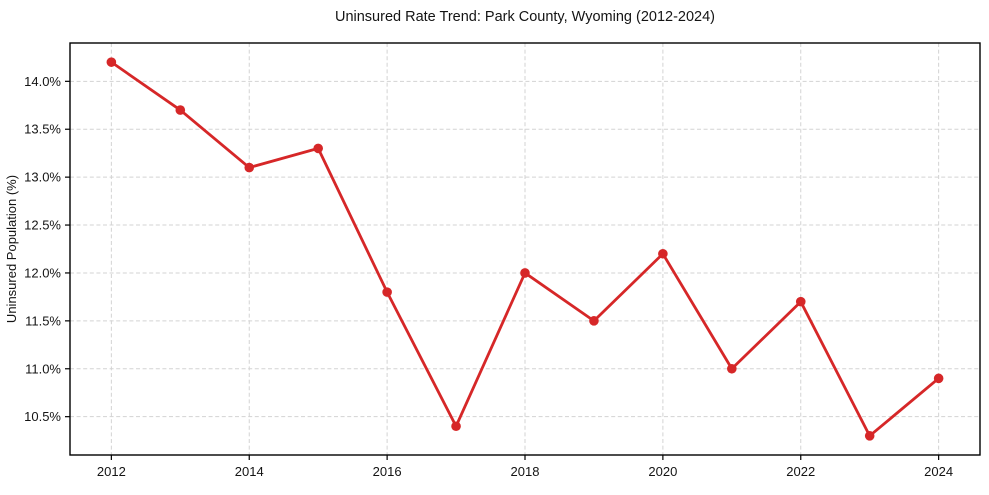 The height and width of the screenshot is (495, 989). I want to click on x-tick-label: 2014, so click(249, 471).